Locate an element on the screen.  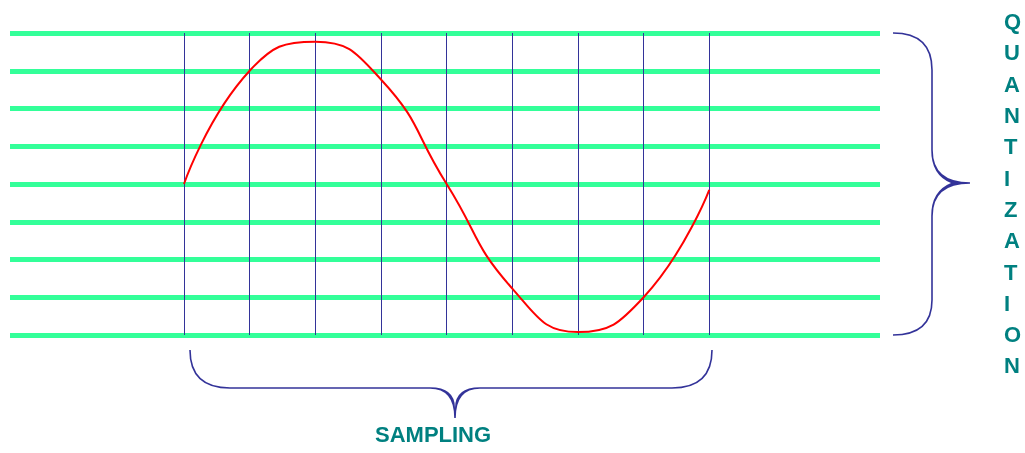
x-axis-title: SAMPLING is located at coordinates (433, 434).